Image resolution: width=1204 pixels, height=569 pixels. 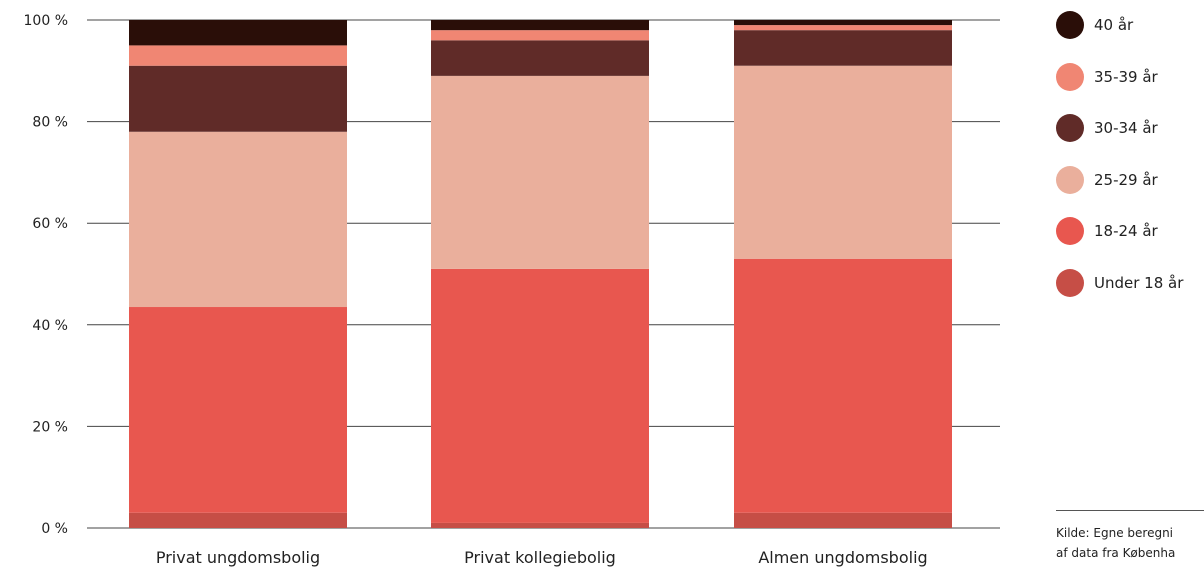 What do you see at coordinates (1116, 553) in the screenshot?
I see `source-line-2: af data fra Københa` at bounding box center [1116, 553].